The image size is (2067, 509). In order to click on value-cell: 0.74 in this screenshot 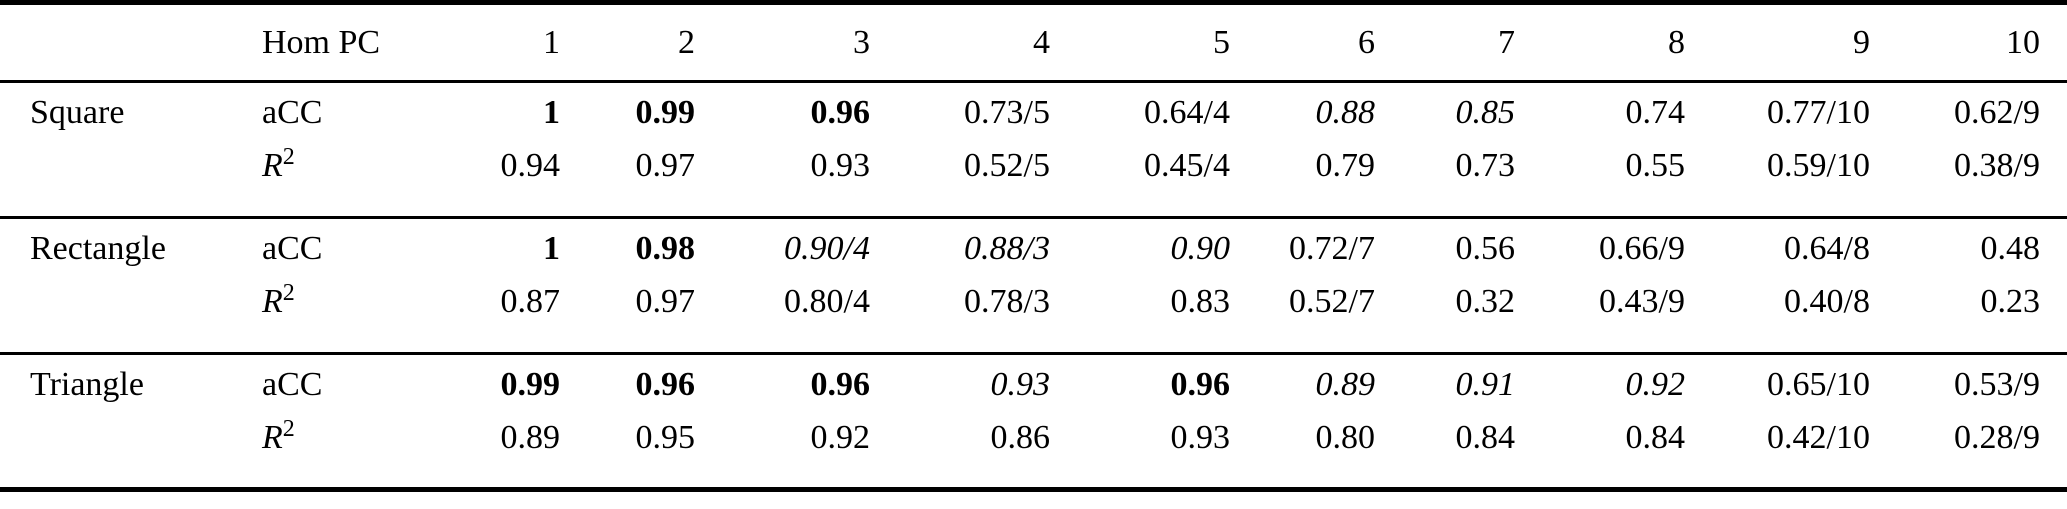, I will do `click(1655, 113)`.